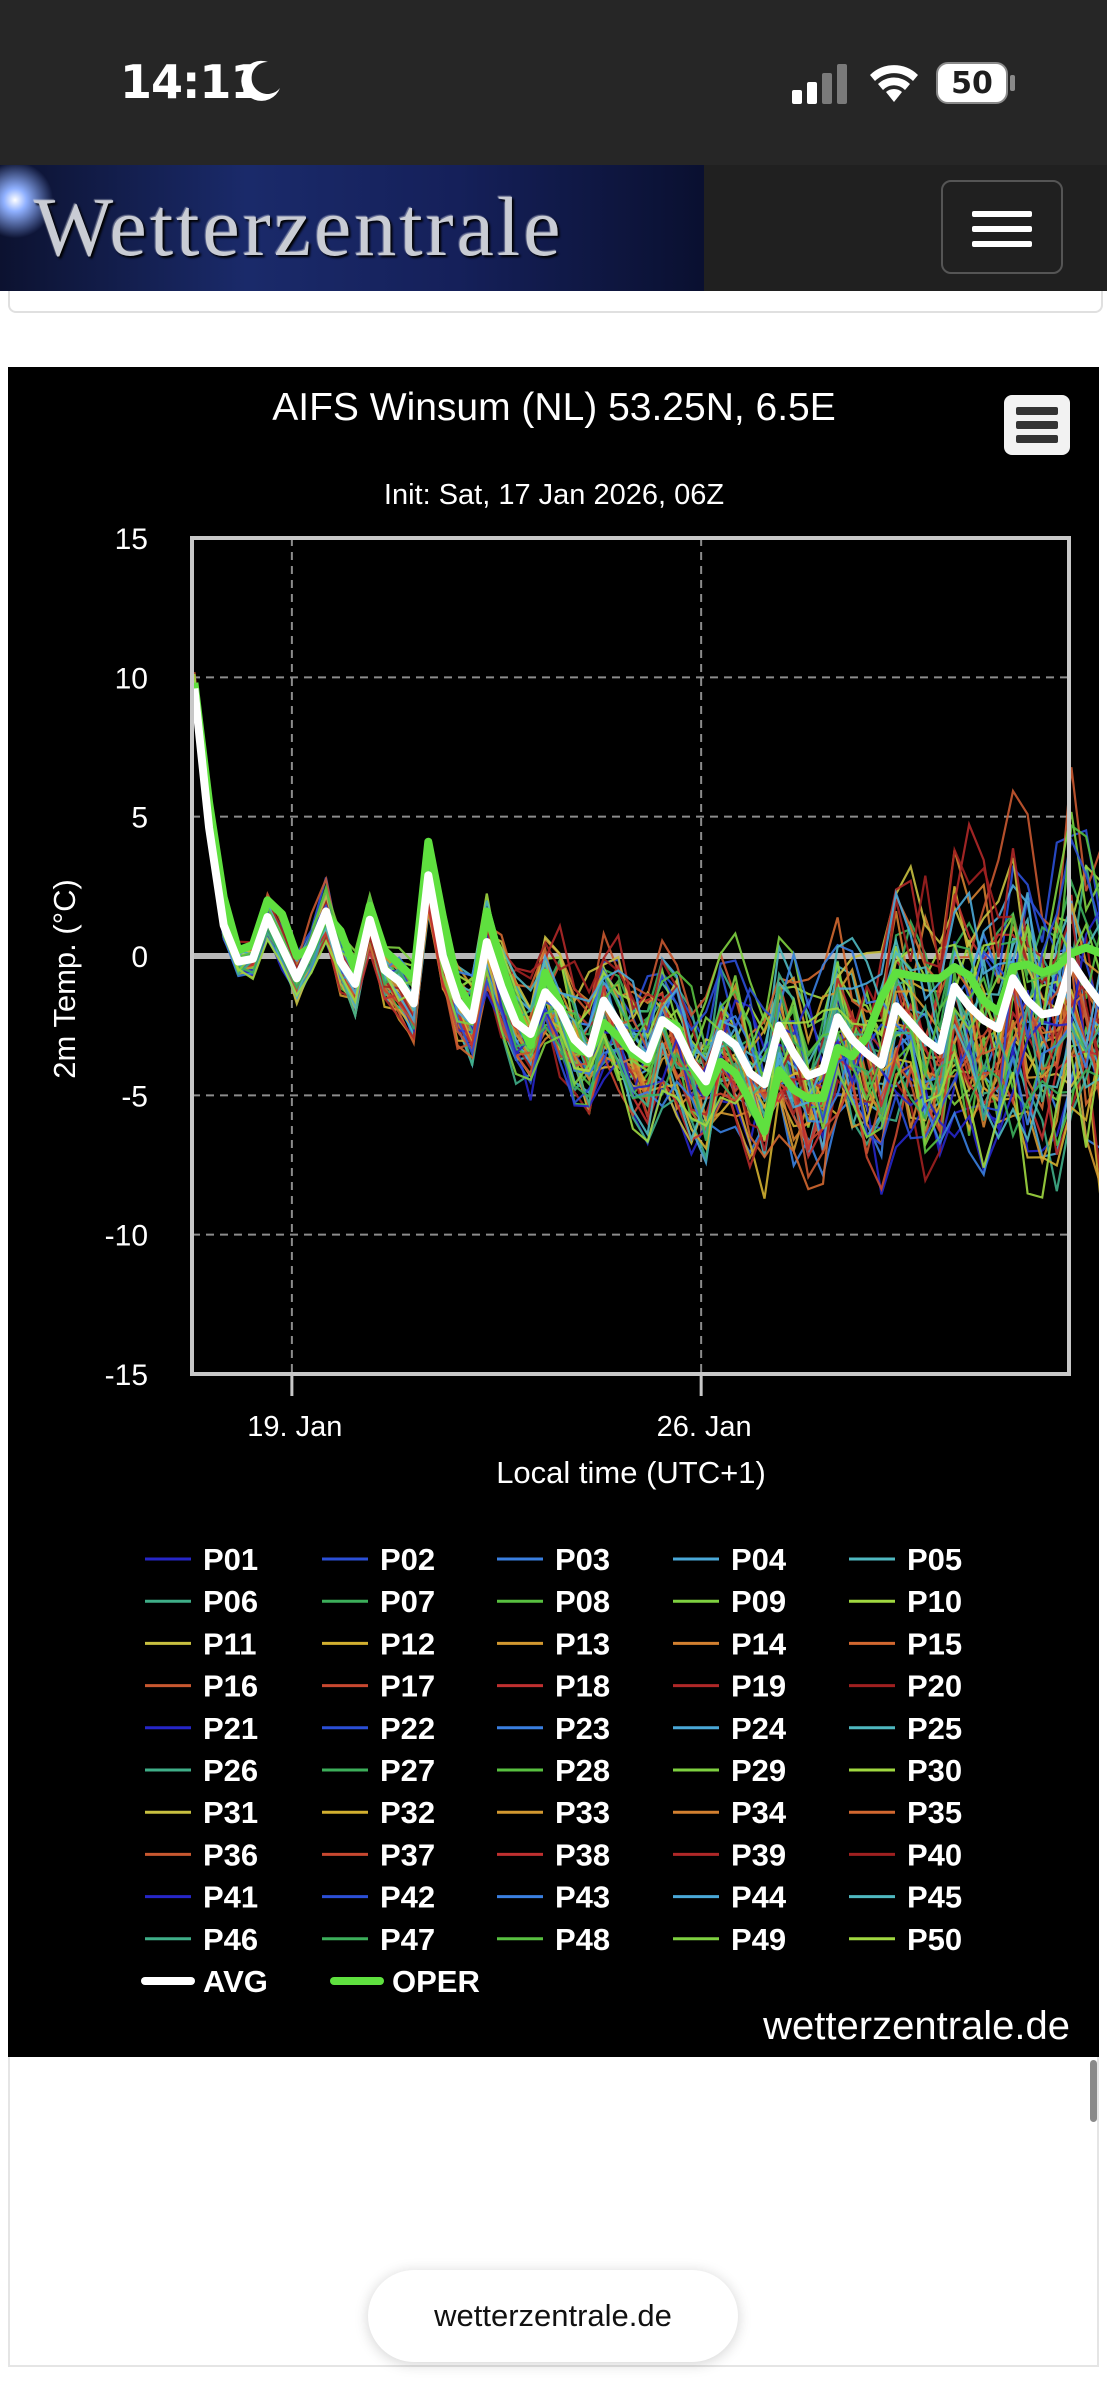 This screenshot has height=2400, width=1107. Describe the element at coordinates (407, 1728) in the screenshot. I see `legend-label: P22` at that location.